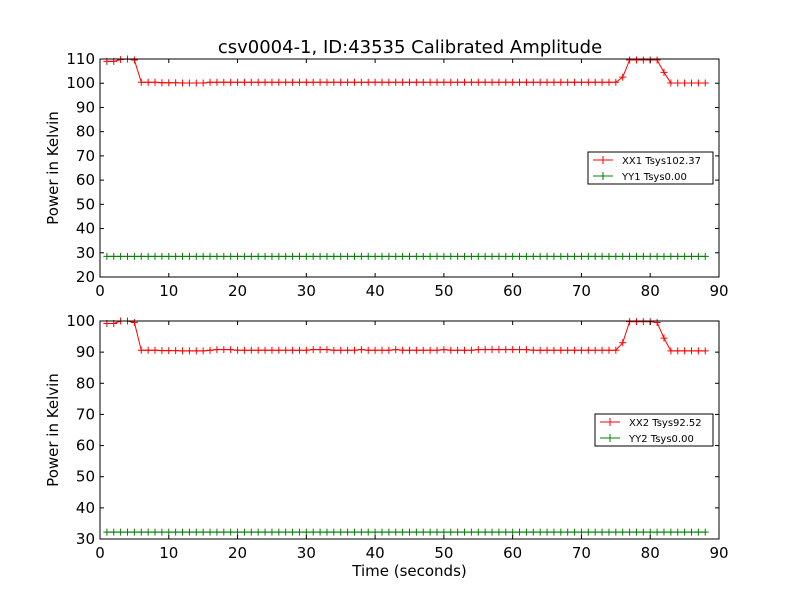 The width and height of the screenshot is (800, 600). I want to click on y-tick-label: 50, so click(85, 204).